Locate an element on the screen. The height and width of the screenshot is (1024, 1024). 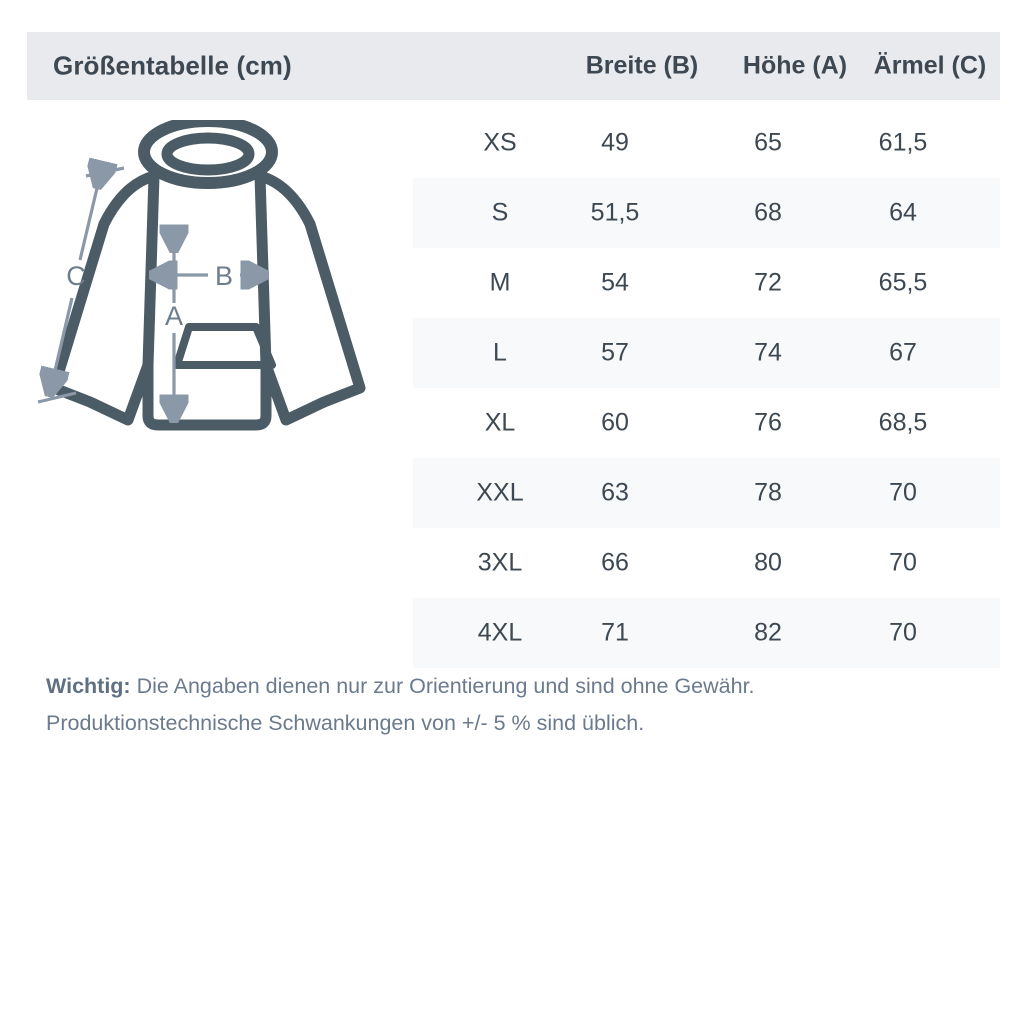
dimension-label-b: B is located at coordinates (224, 276).